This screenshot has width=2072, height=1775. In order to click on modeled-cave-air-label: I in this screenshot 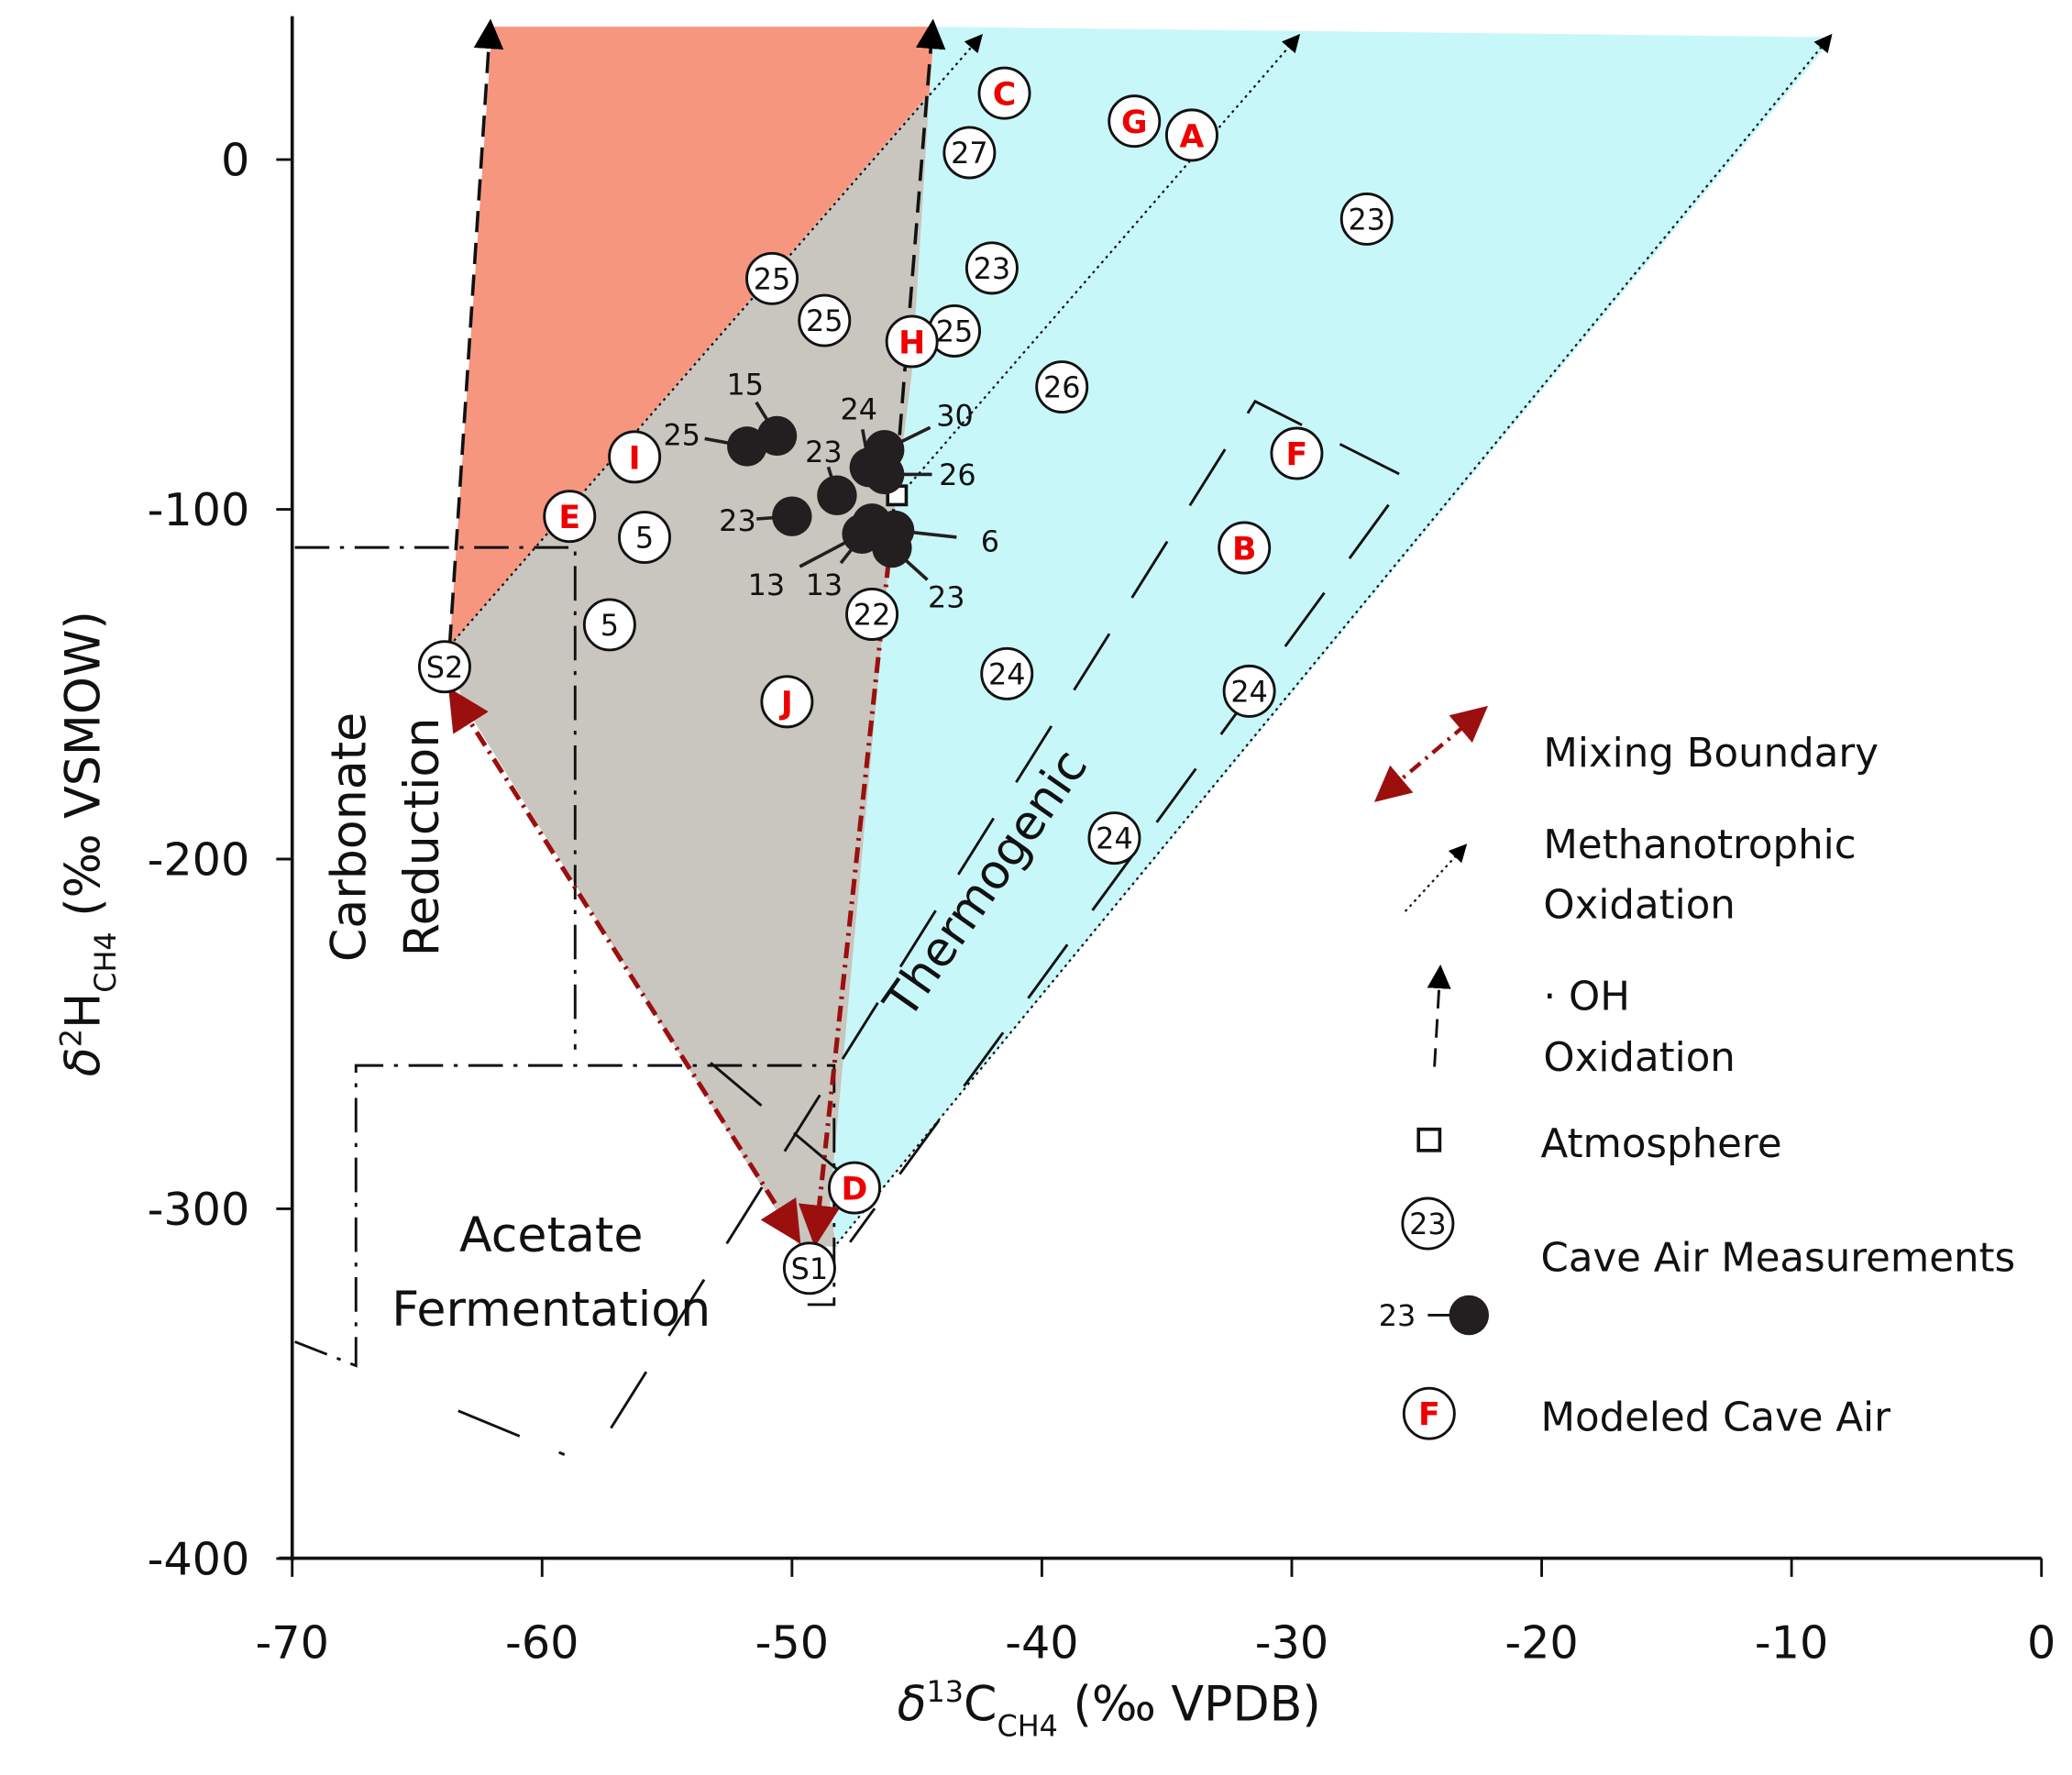, I will do `click(635, 458)`.